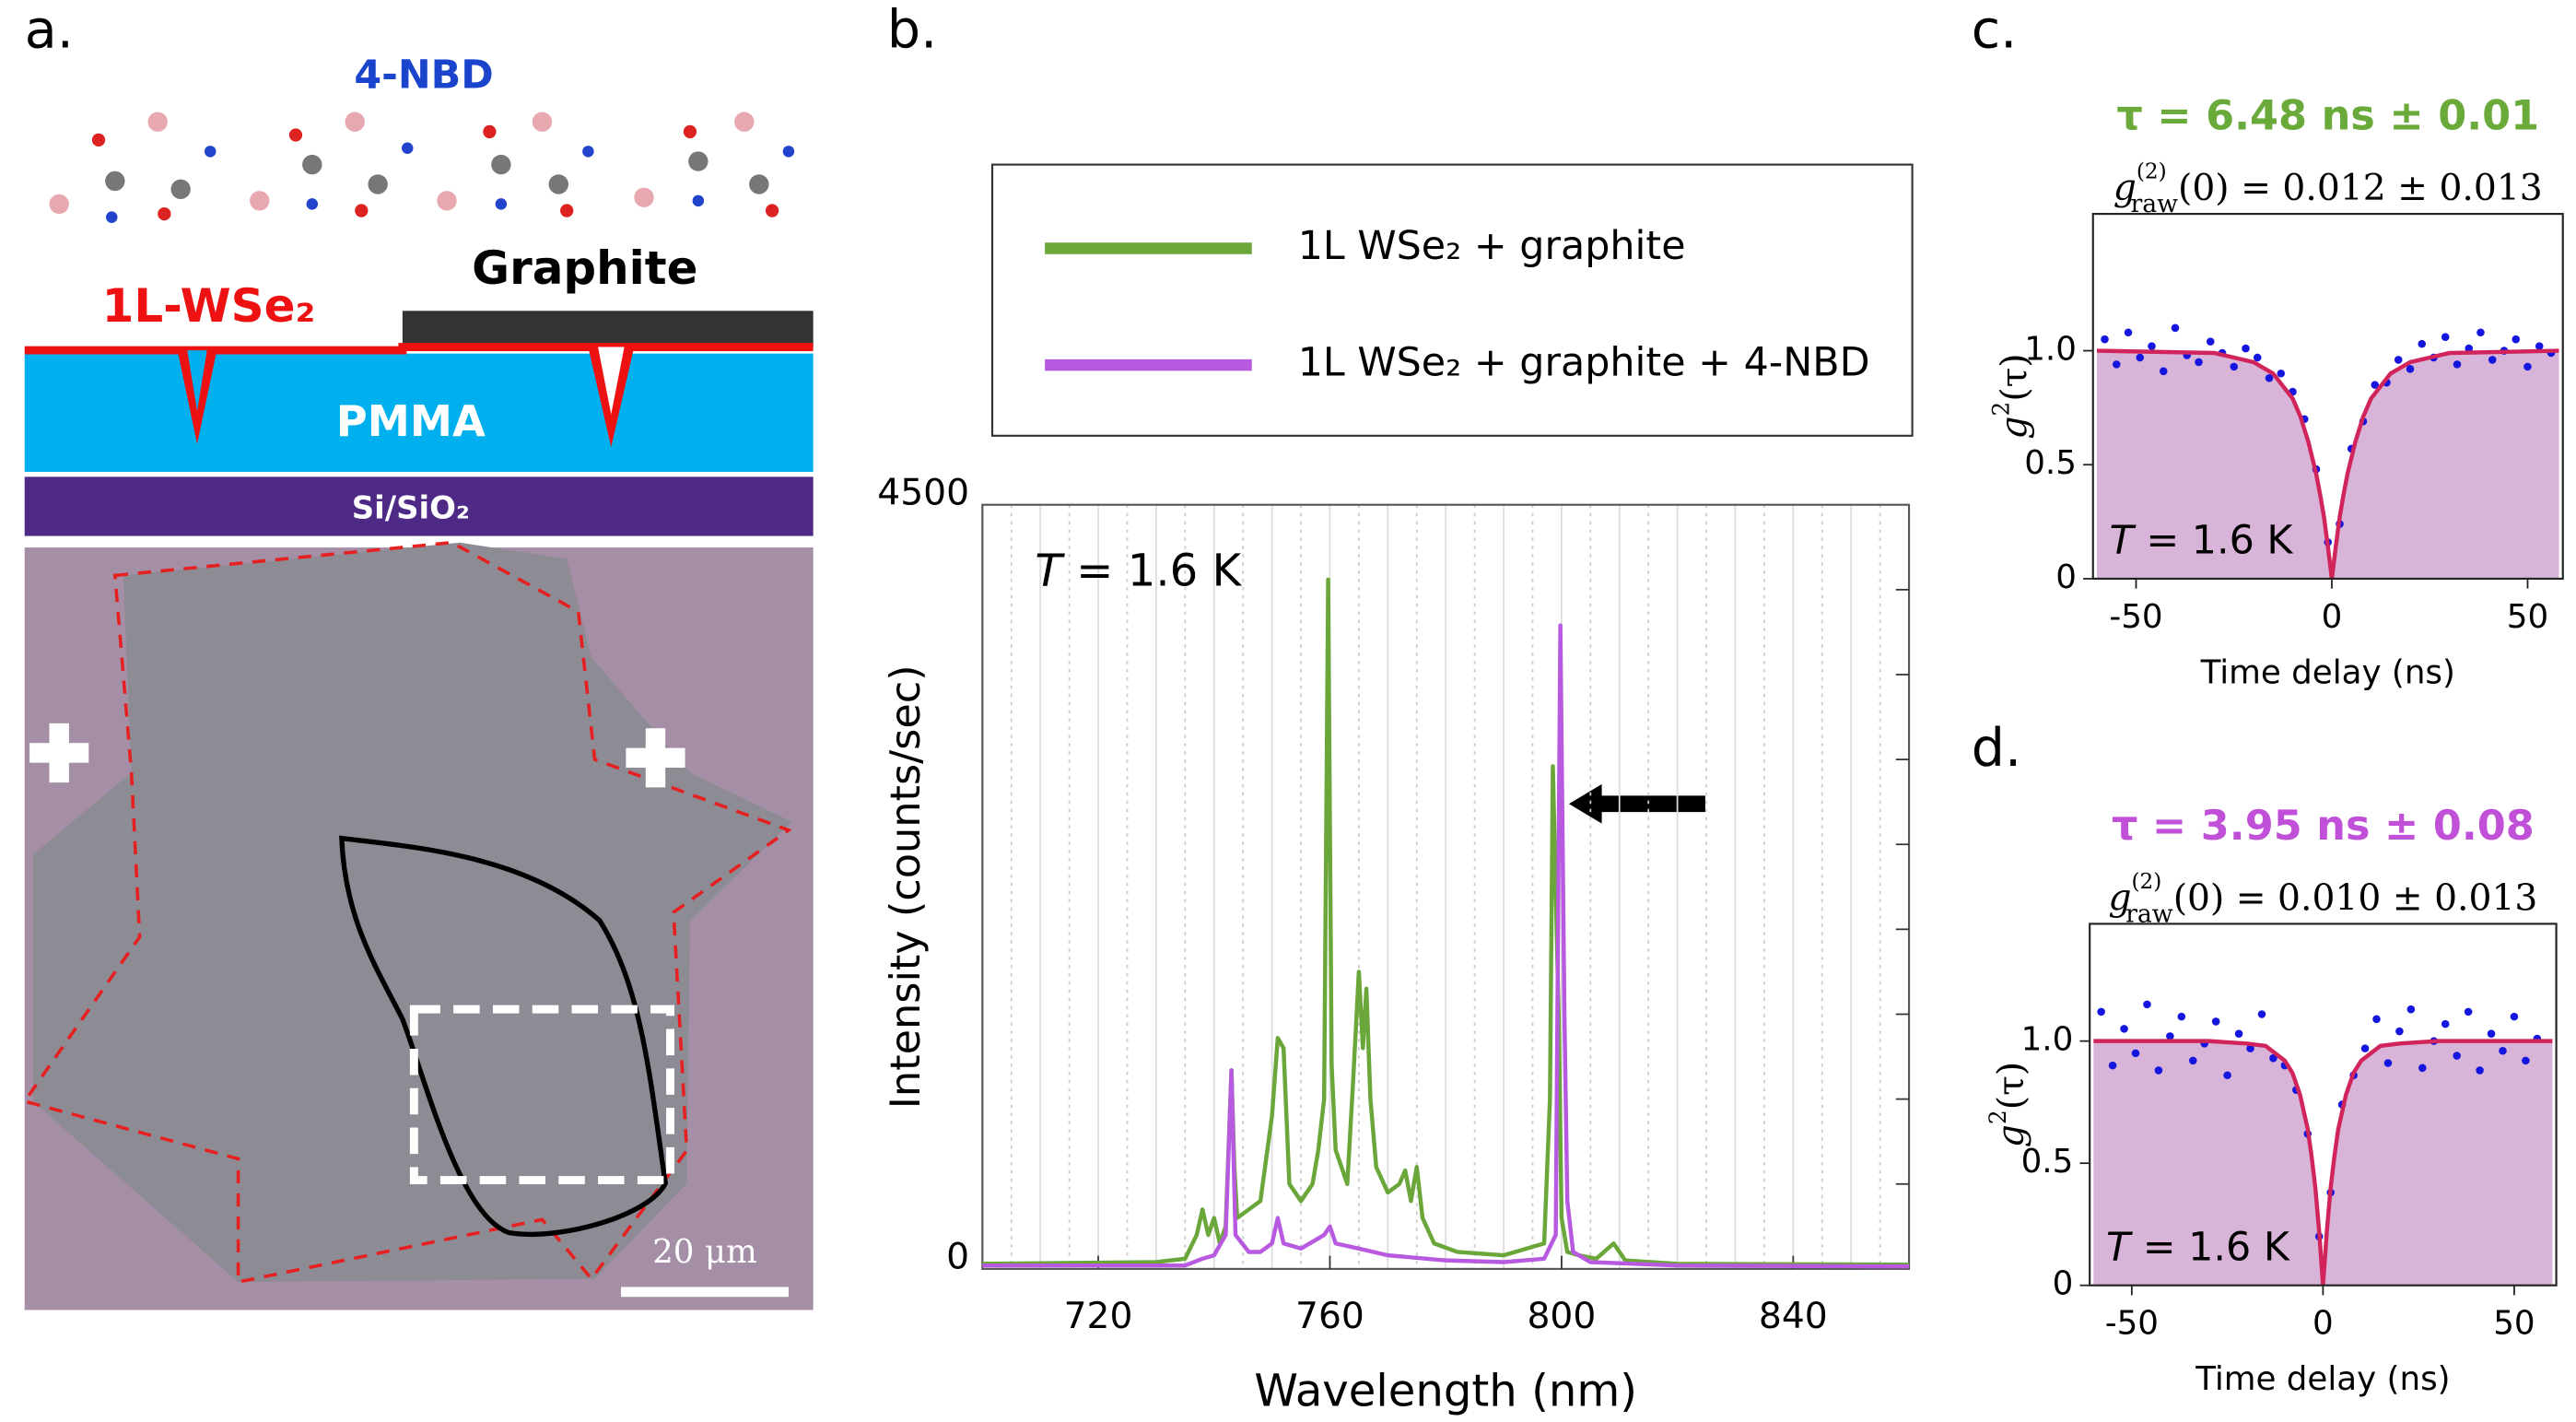 The image size is (2576, 1422). Describe the element at coordinates (2327, 397) in the screenshot. I see `plot-frame` at that location.